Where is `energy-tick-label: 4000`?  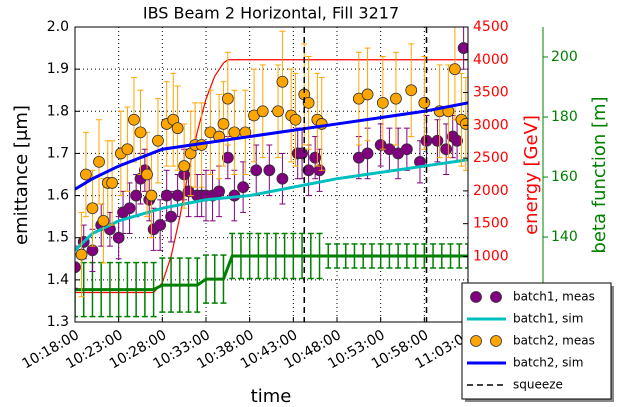
energy-tick-label: 4000 is located at coordinates (491, 60).